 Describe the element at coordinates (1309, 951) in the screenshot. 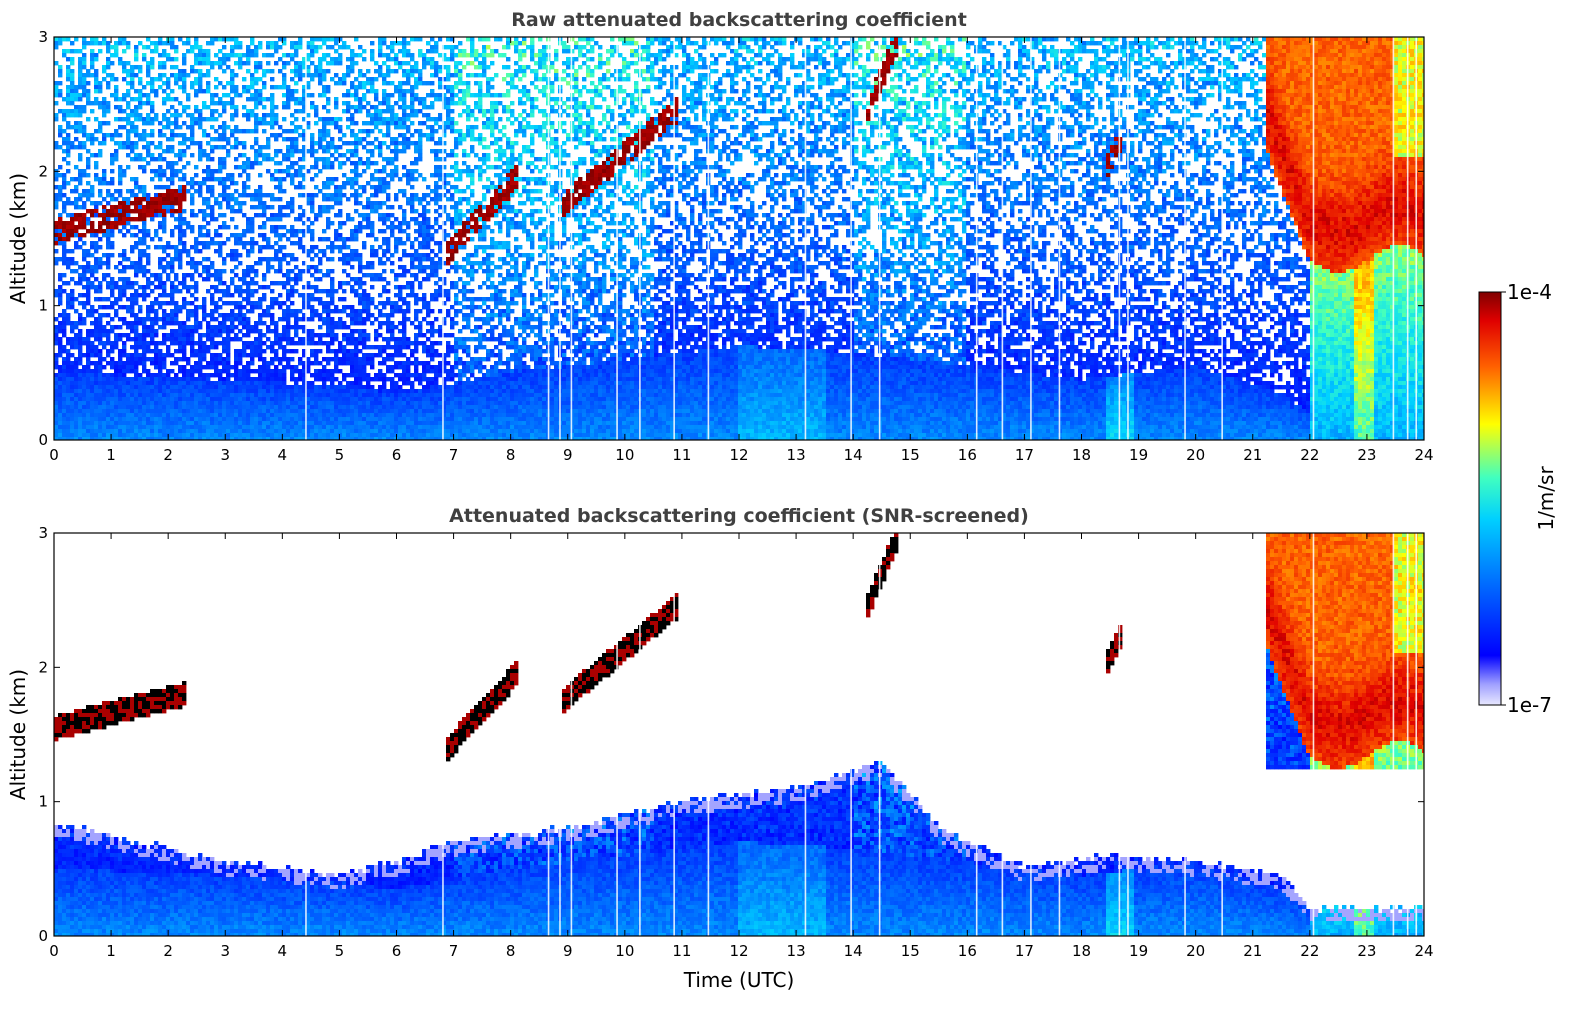

I see `screened-x-tick-label: 22` at that location.